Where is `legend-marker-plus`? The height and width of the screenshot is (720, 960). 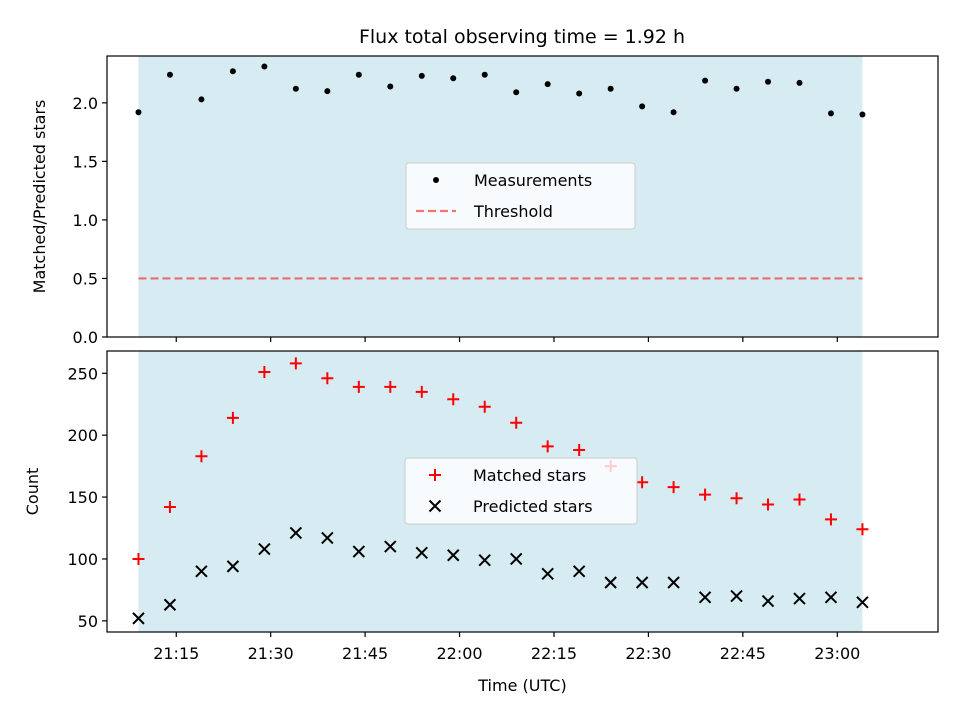 legend-marker-plus is located at coordinates (435, 475).